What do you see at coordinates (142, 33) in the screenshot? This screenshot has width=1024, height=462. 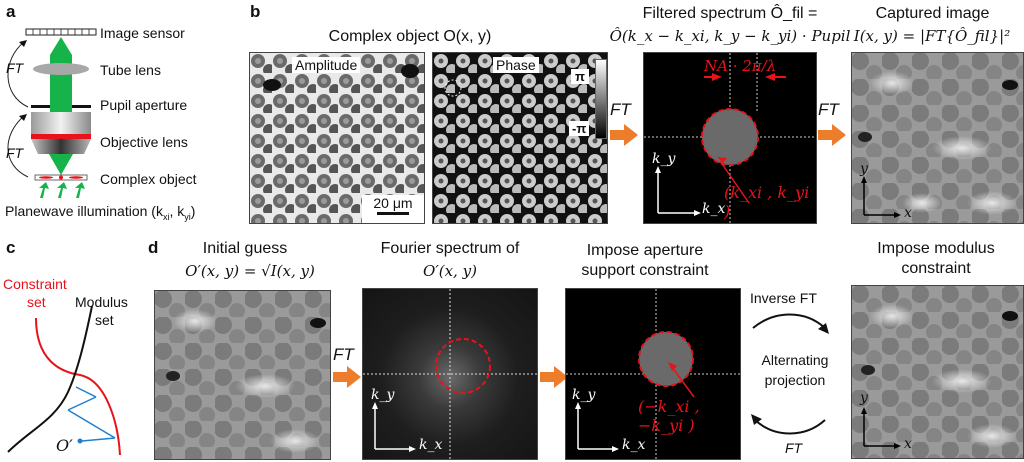 I see `label-image-sensor: Image sensor` at bounding box center [142, 33].